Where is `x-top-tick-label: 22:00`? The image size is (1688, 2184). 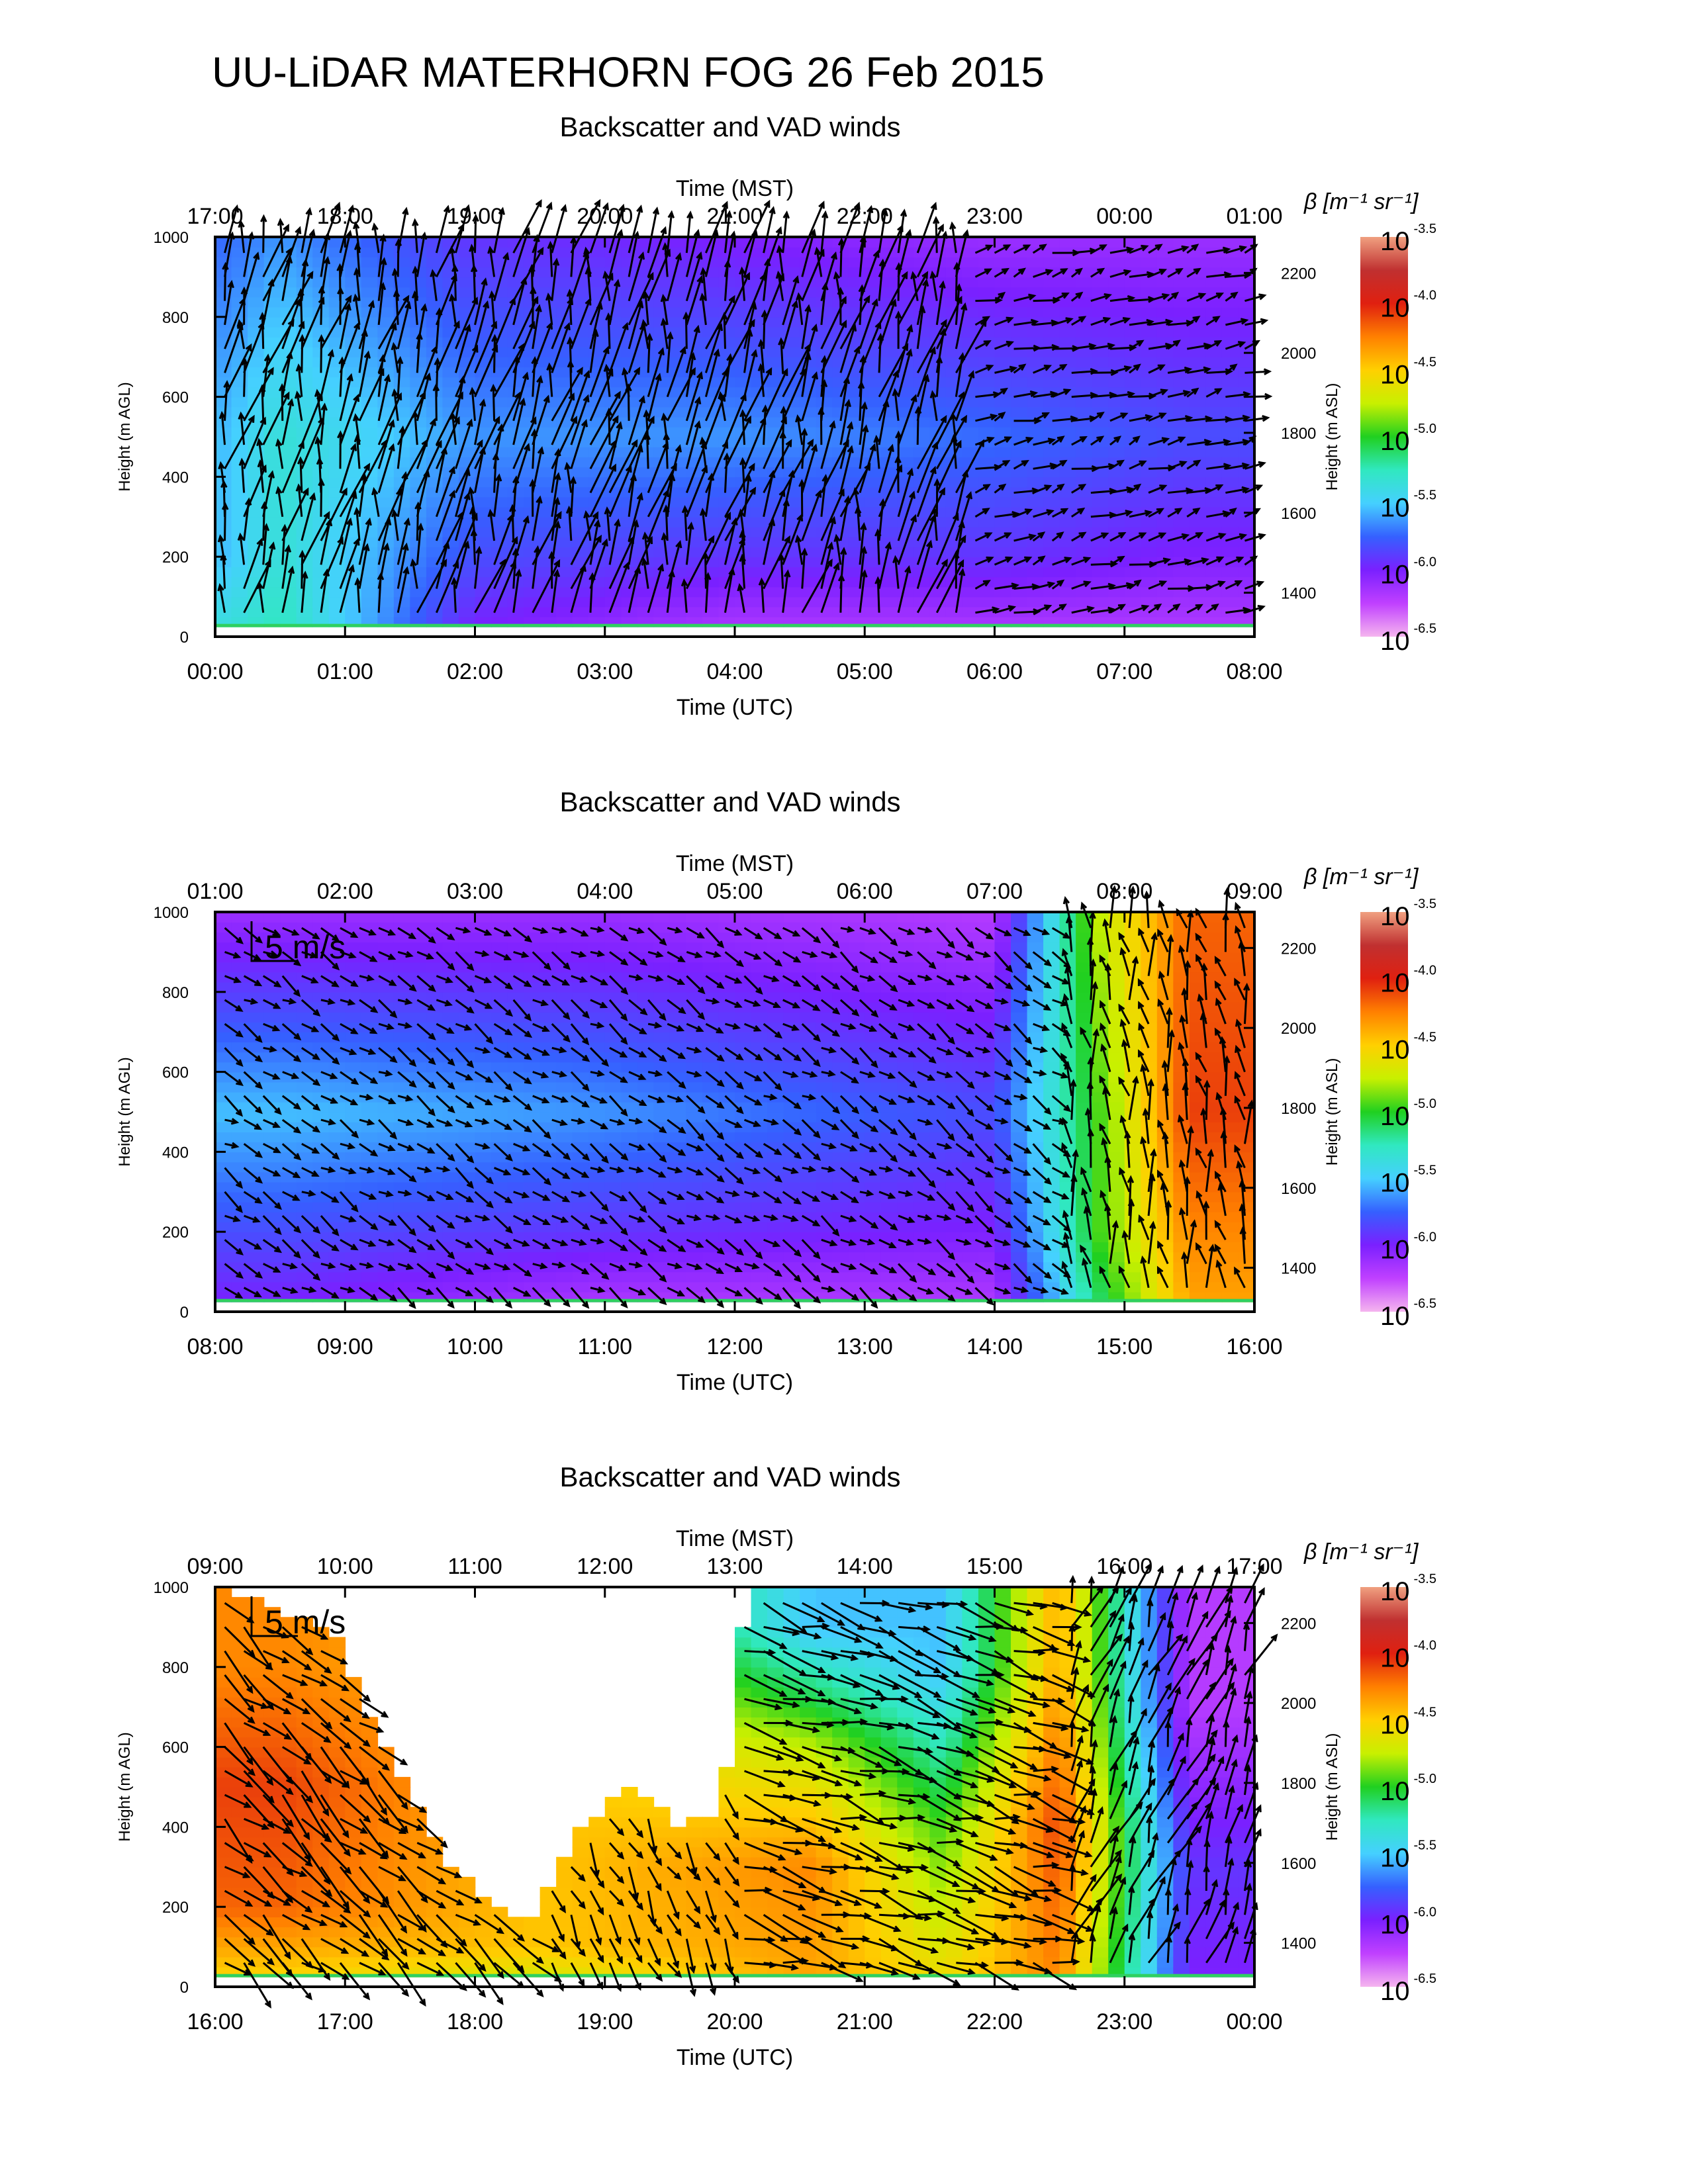 x-top-tick-label: 22:00 is located at coordinates (865, 216).